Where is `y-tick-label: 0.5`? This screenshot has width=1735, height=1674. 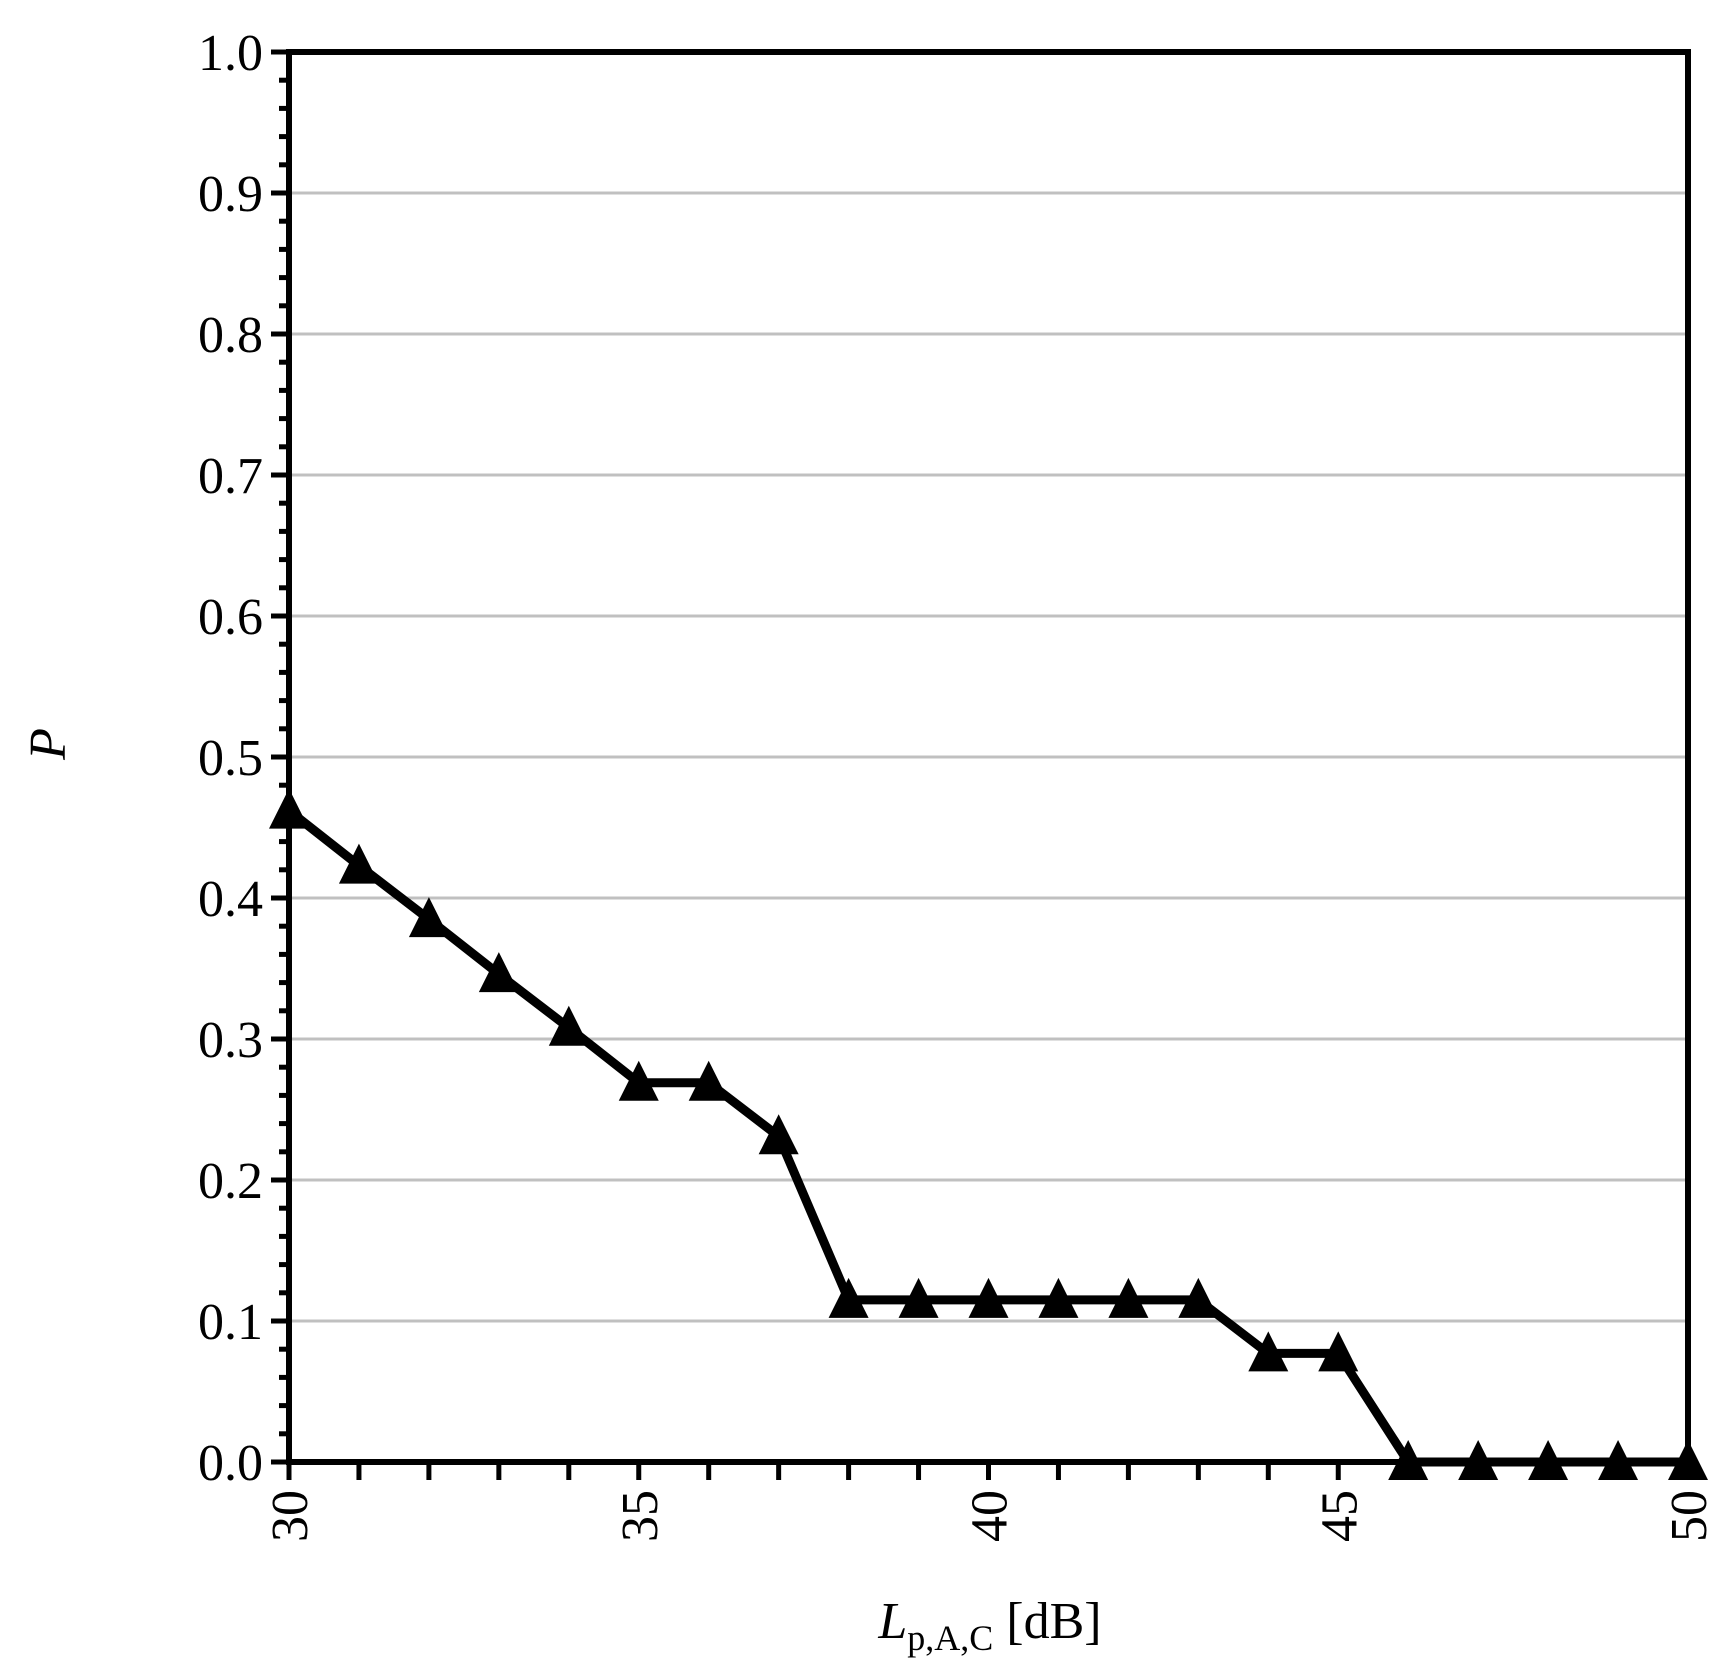 y-tick-label: 0.5 is located at coordinates (230, 758).